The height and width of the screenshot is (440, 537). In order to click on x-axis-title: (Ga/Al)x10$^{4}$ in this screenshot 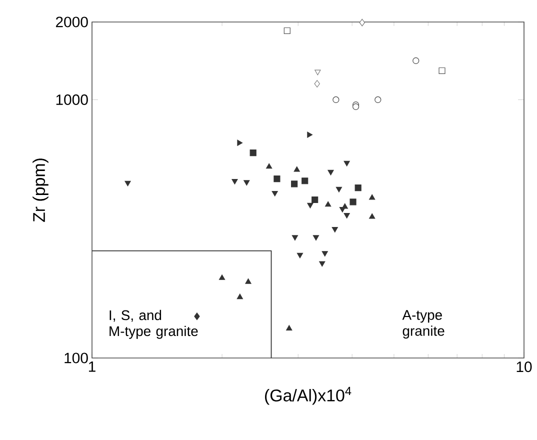, I will do `click(308, 395)`.